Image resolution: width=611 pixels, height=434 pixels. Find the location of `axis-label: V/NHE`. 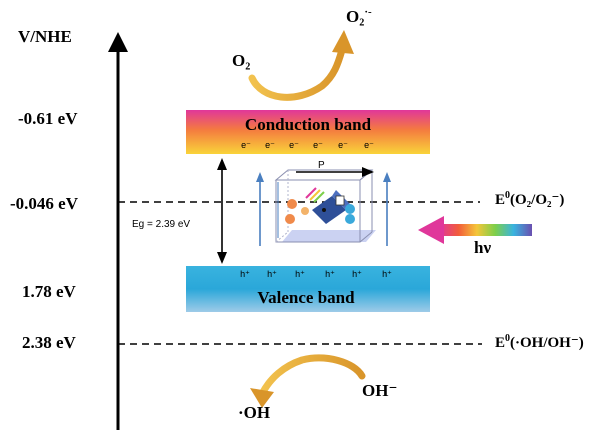

axis-label: V/NHE is located at coordinates (45, 36).